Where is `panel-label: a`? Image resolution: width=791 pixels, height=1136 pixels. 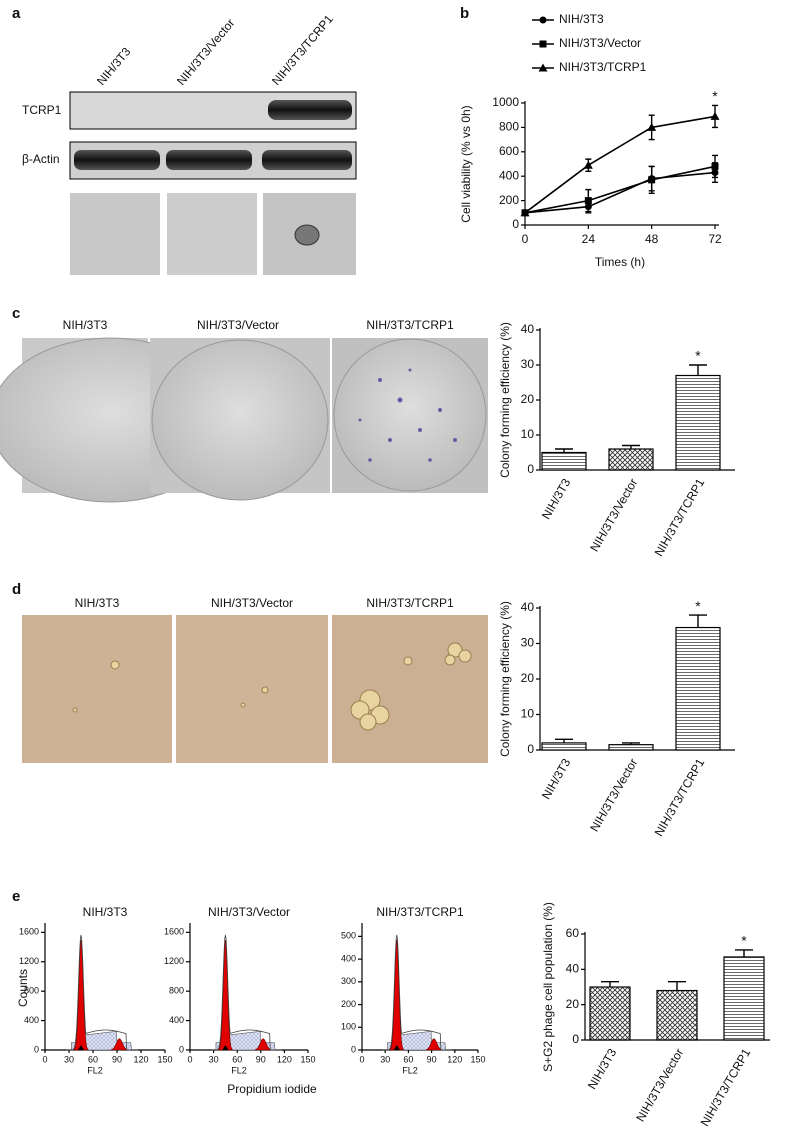 panel-label: a is located at coordinates (16, 13).